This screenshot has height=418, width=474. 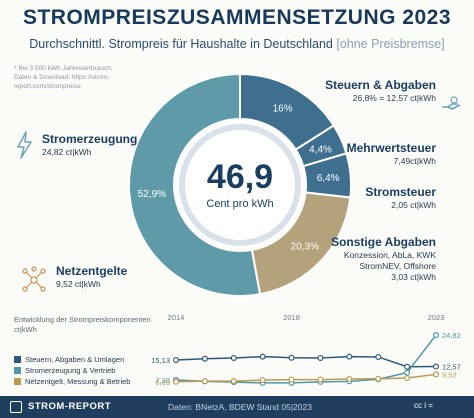 What do you see at coordinates (152, 194) in the screenshot?
I see `slice-label-stromerzeugung: 52,9%` at bounding box center [152, 194].